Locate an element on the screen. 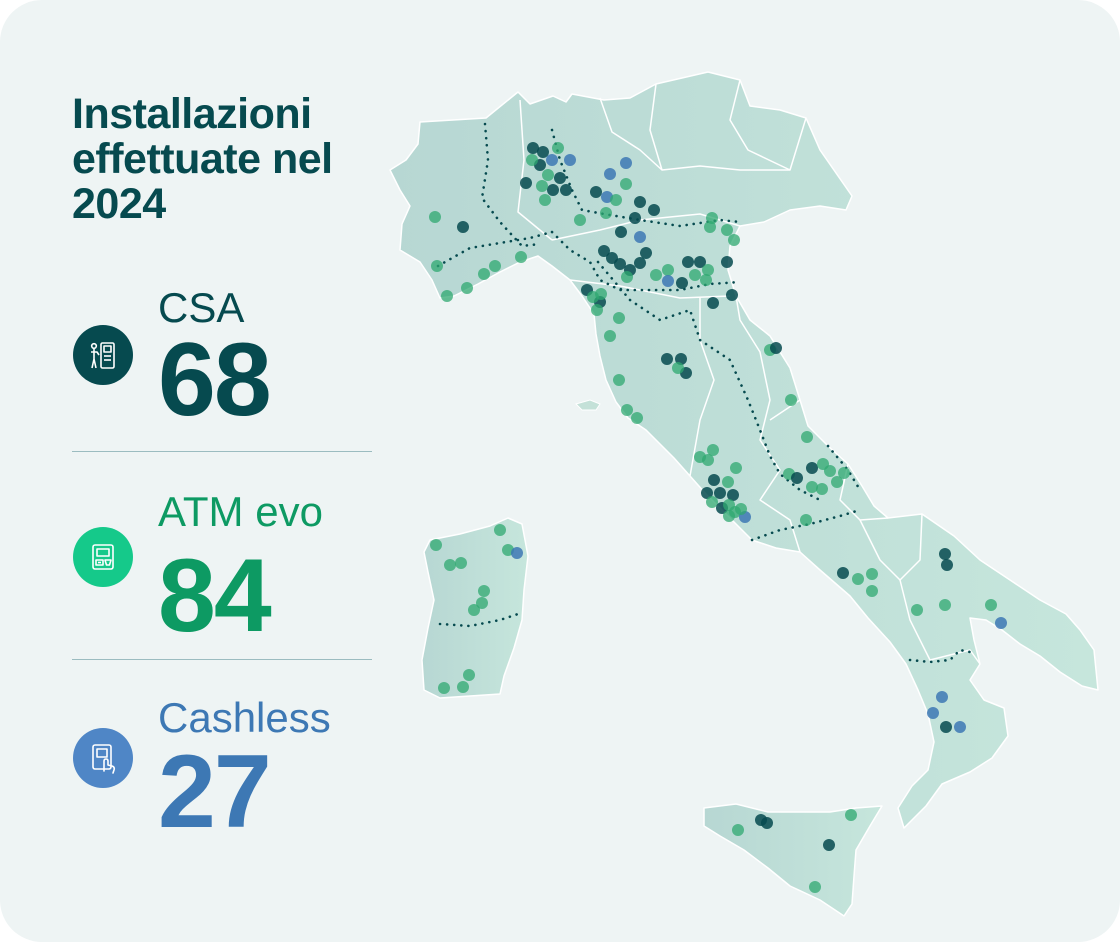 This screenshot has width=1120, height=942. ticket-machine-icon is located at coordinates (103, 355).